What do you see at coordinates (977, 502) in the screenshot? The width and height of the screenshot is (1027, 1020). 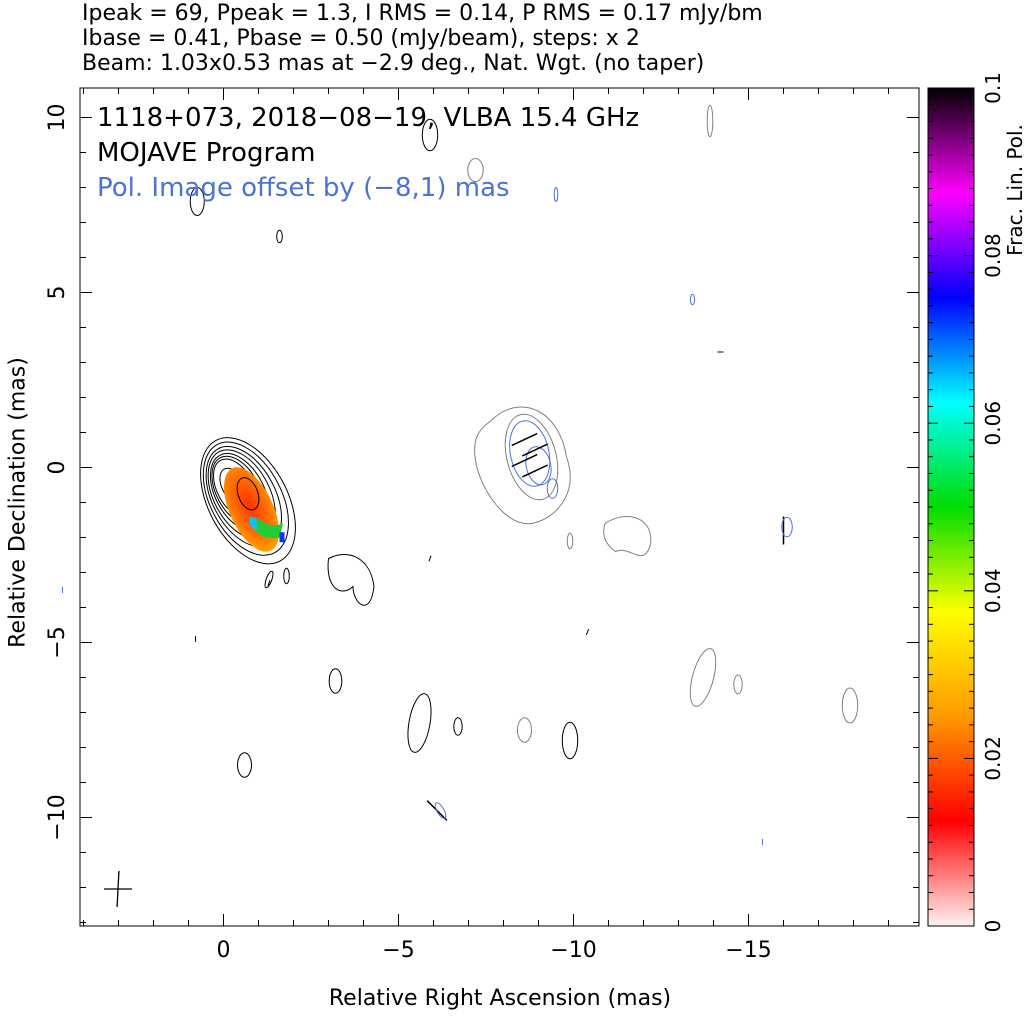 I see `colorbar: 0 0.02 0.04 0.06 0.08 0.1 Frac. Lin. Pol.` at bounding box center [977, 502].